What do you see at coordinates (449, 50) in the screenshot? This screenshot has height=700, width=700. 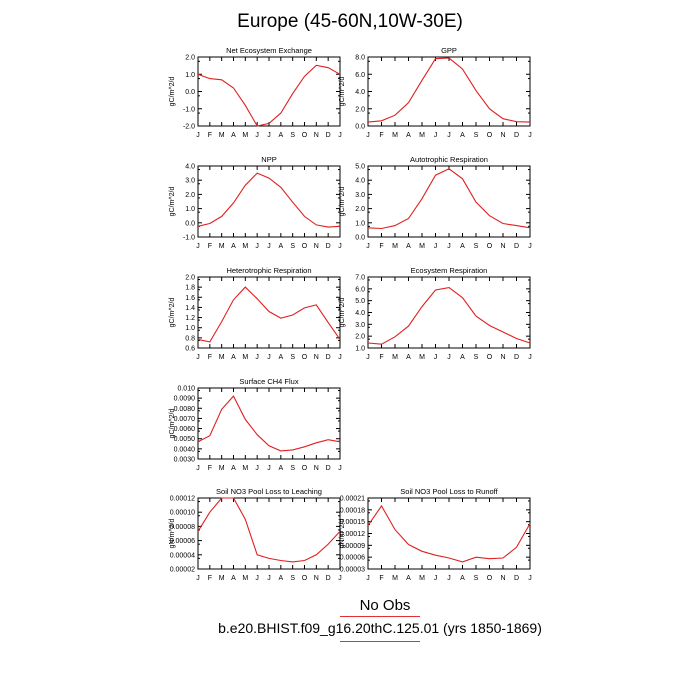 I see `chart-title: GPP` at bounding box center [449, 50].